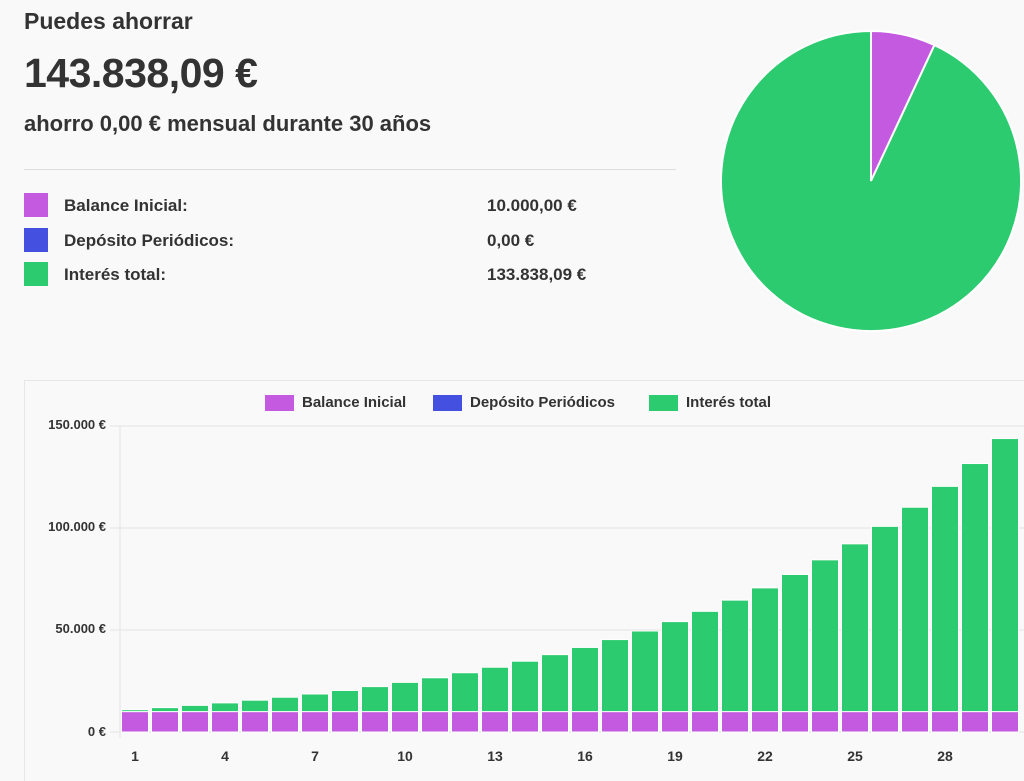  Describe the element at coordinates (315, 756) in the screenshot. I see `x-tick-label: 7` at that location.